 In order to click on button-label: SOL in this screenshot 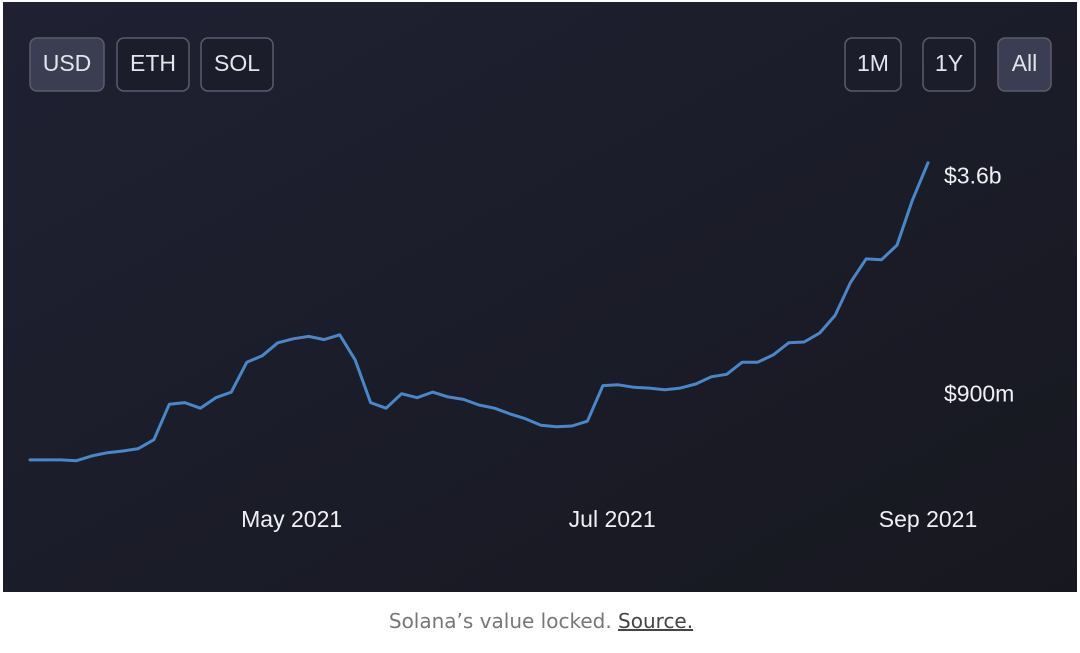, I will do `click(237, 63)`.